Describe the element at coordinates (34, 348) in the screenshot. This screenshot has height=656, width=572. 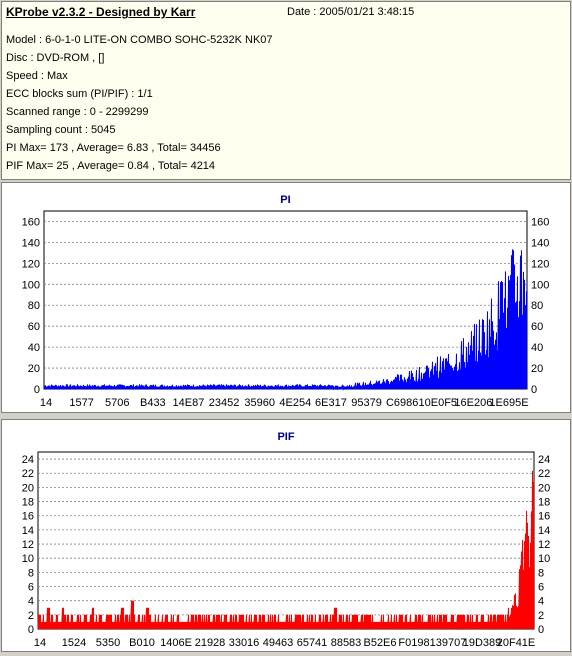
I see `y-tick-label-left: 40` at that location.